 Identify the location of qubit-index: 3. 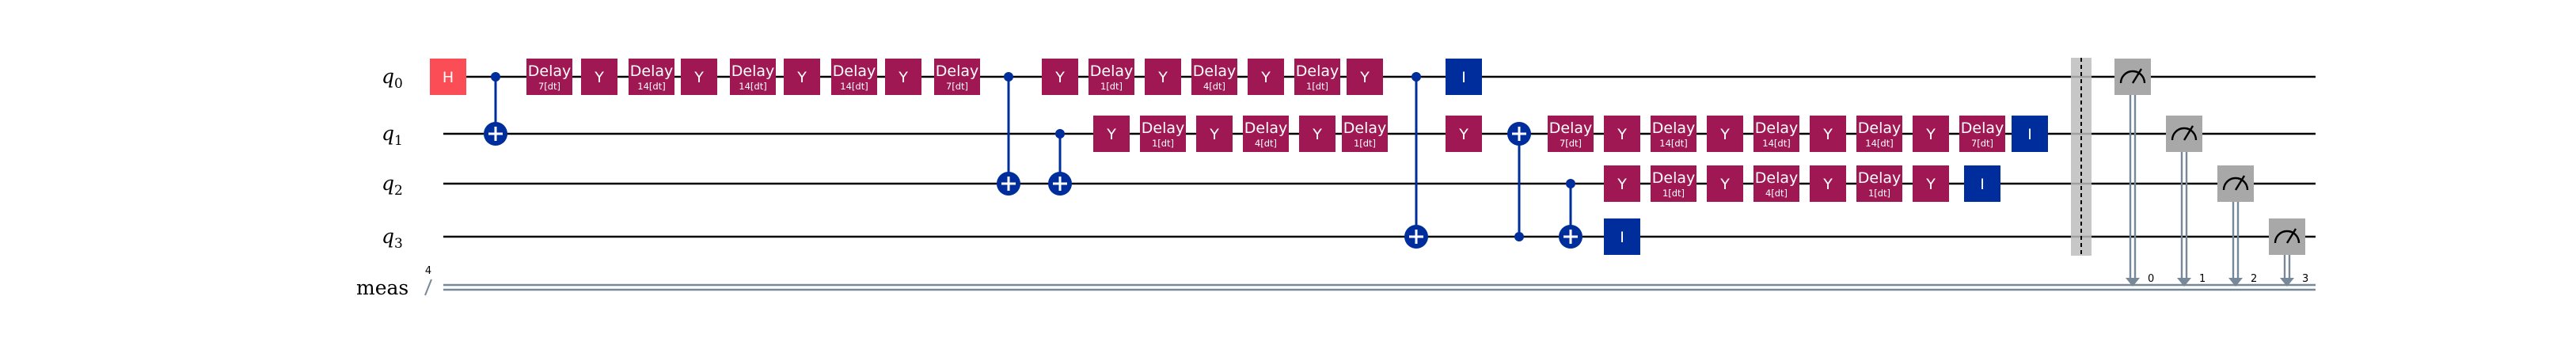
(399, 244).